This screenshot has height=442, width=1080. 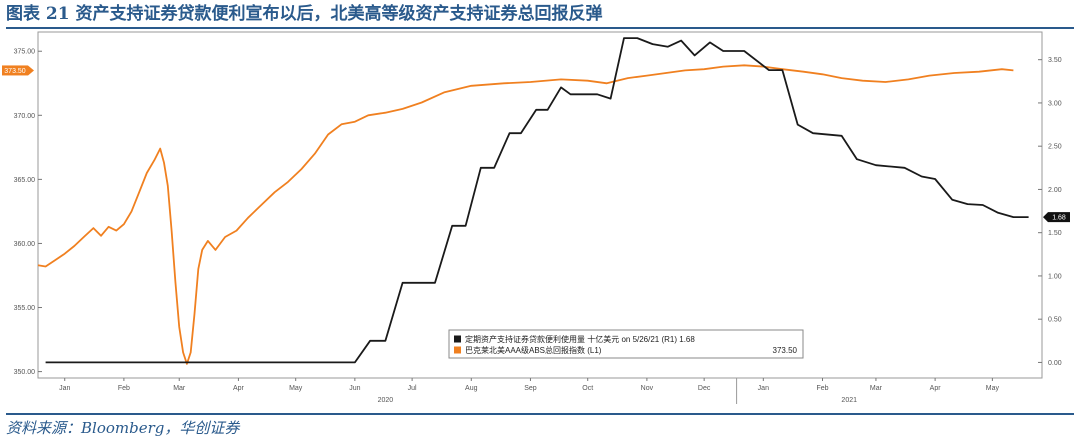 I want to click on left-axis-tick-label: 360.00, so click(x=25, y=244).